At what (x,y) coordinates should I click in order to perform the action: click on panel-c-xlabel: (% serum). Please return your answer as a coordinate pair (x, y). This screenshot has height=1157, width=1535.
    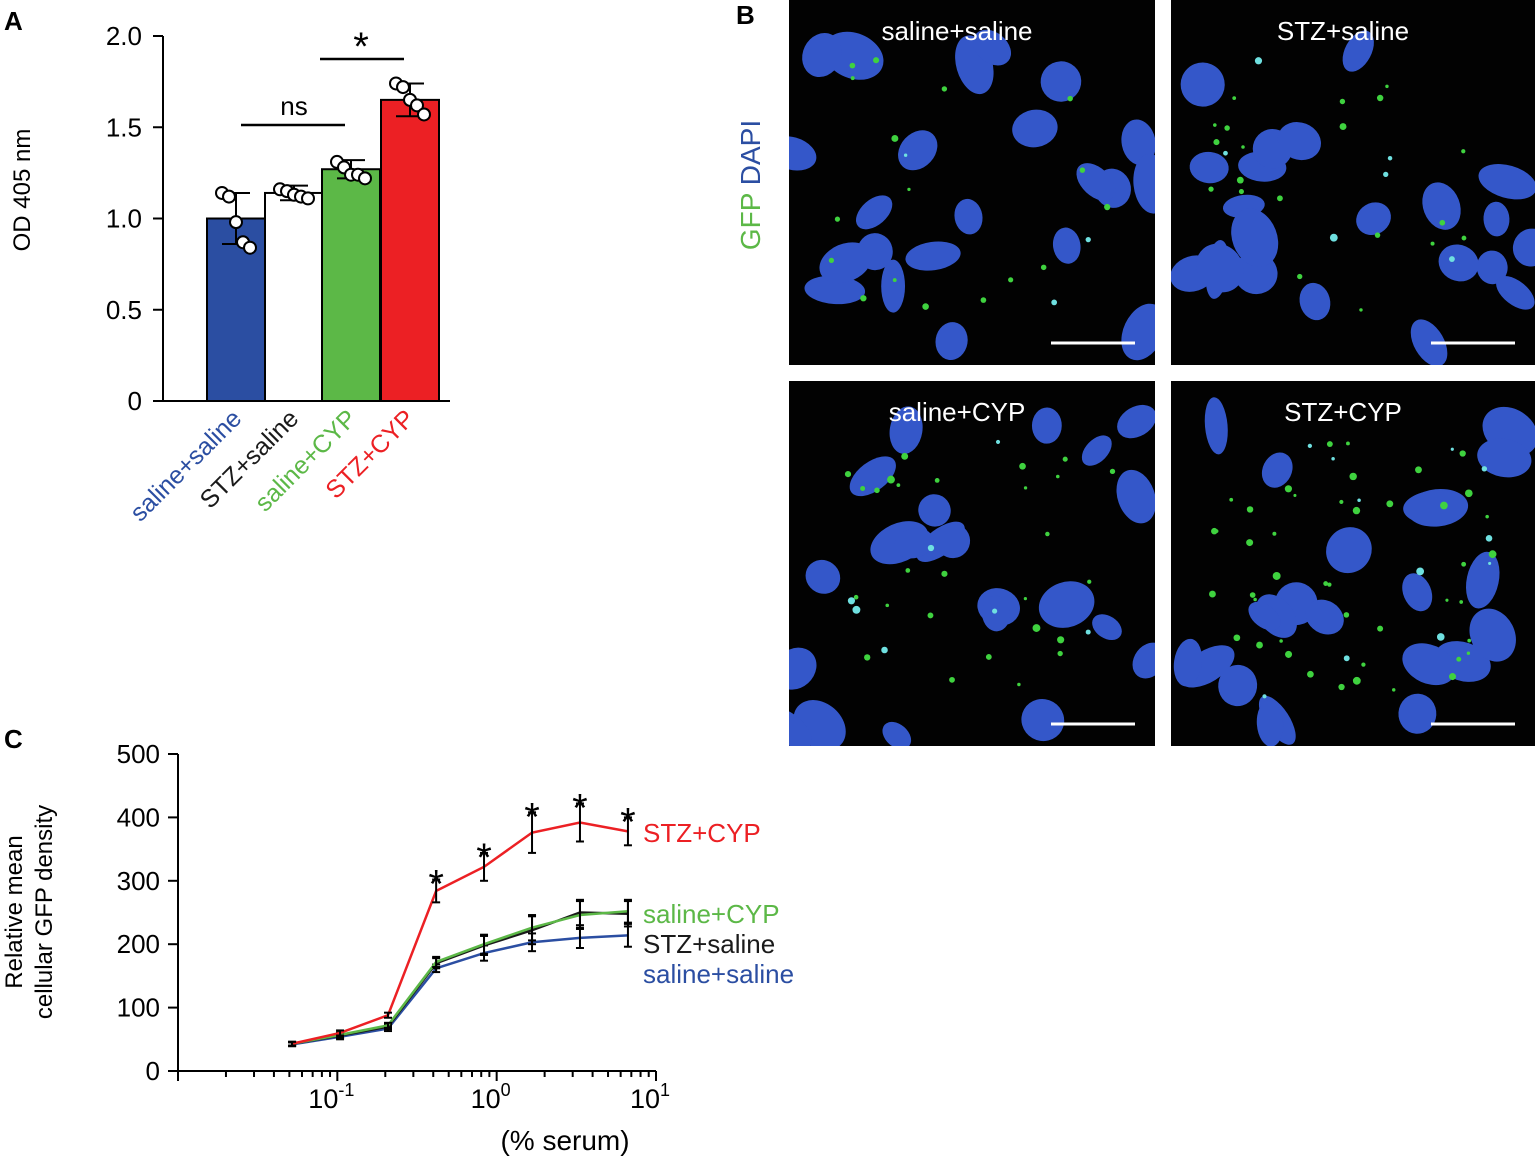
    Looking at the image, I should click on (564, 1140).